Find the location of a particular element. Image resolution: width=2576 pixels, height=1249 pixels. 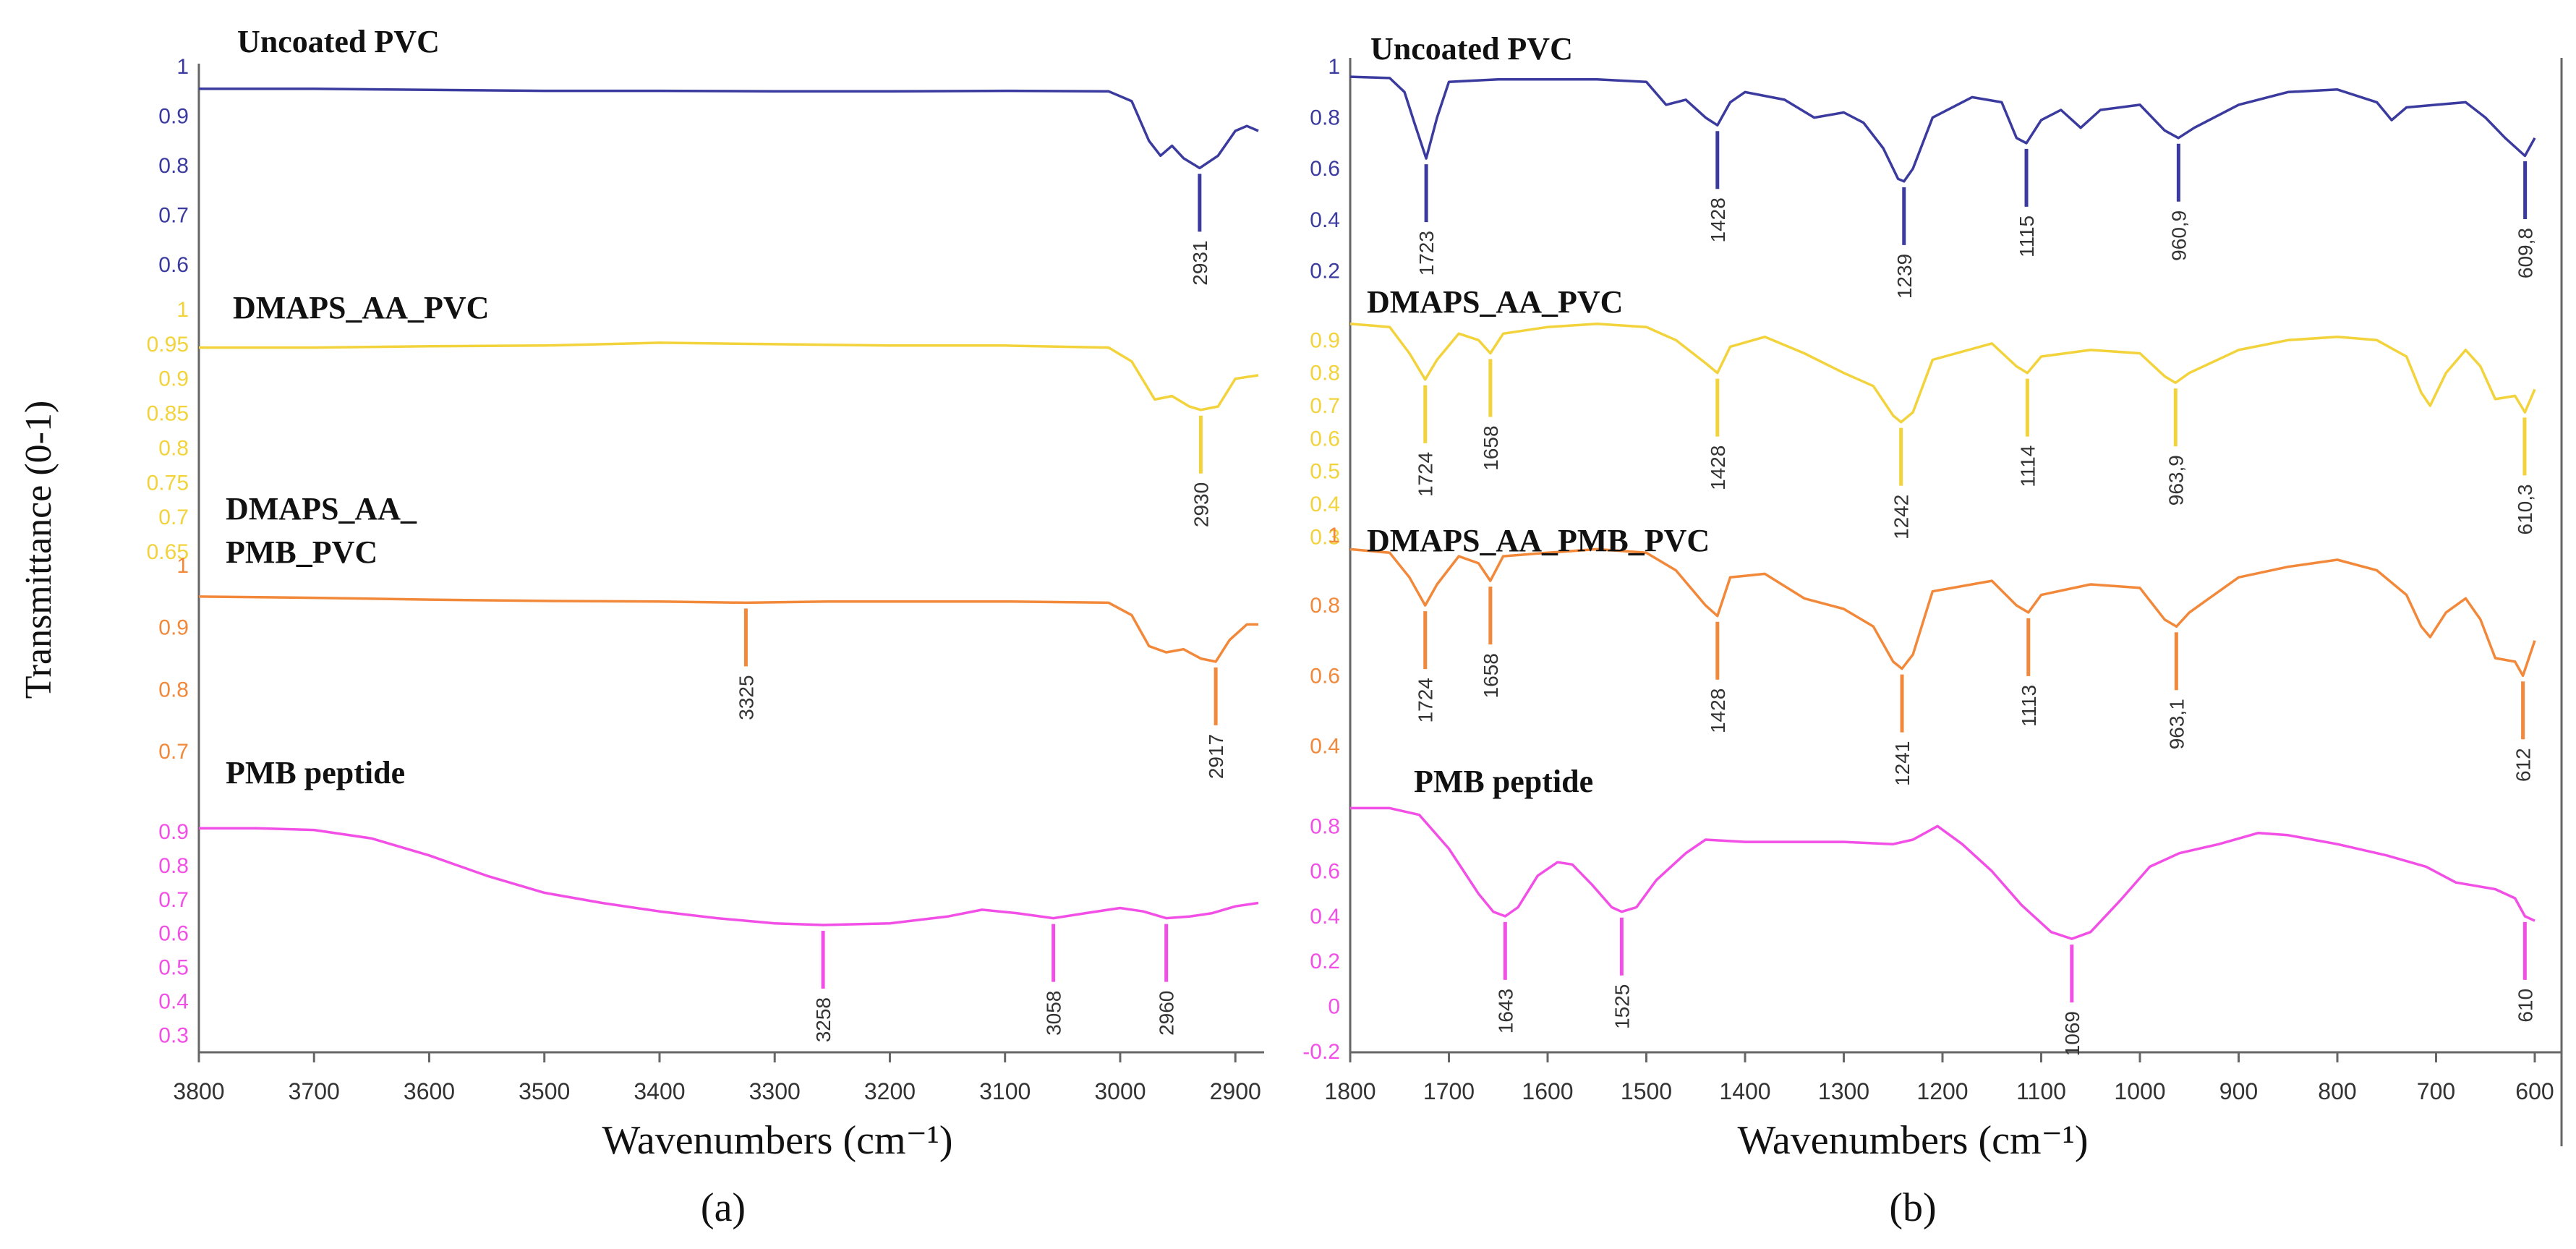

b-series-title: DMAPS_AA_PMB_PVC is located at coordinates (1538, 540).